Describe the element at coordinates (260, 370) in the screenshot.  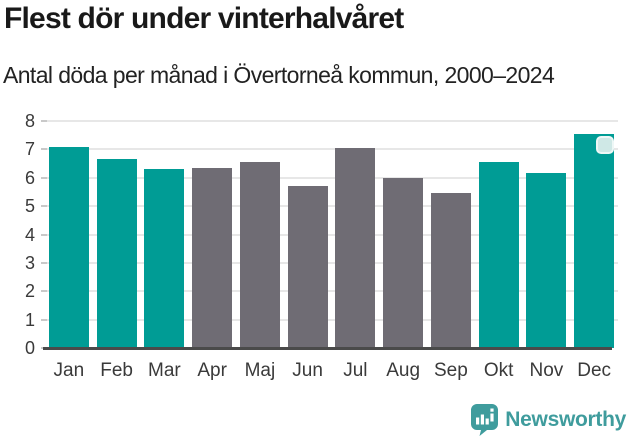
I see `xtick-label-maj: Maj` at that location.